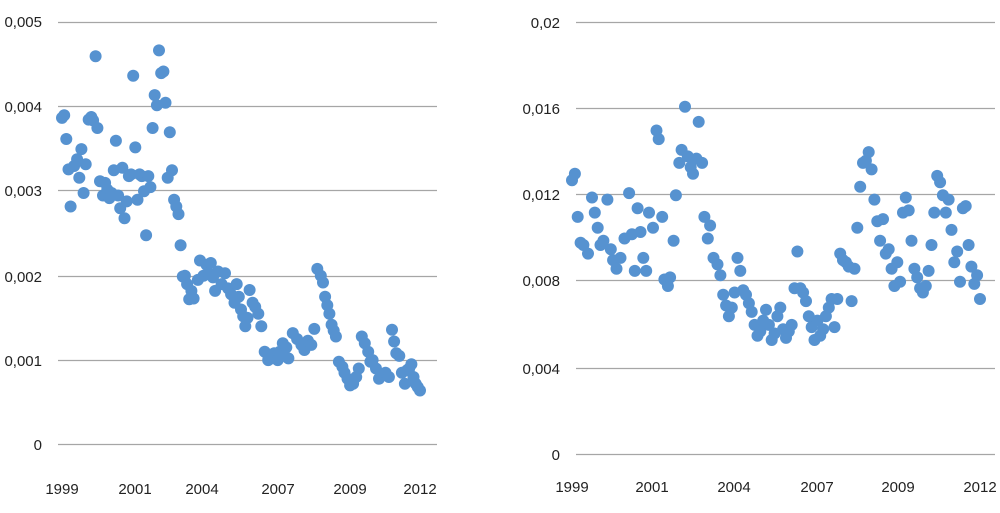  What do you see at coordinates (23, 191) in the screenshot?
I see `y-tick-label: 0,003` at bounding box center [23, 191].